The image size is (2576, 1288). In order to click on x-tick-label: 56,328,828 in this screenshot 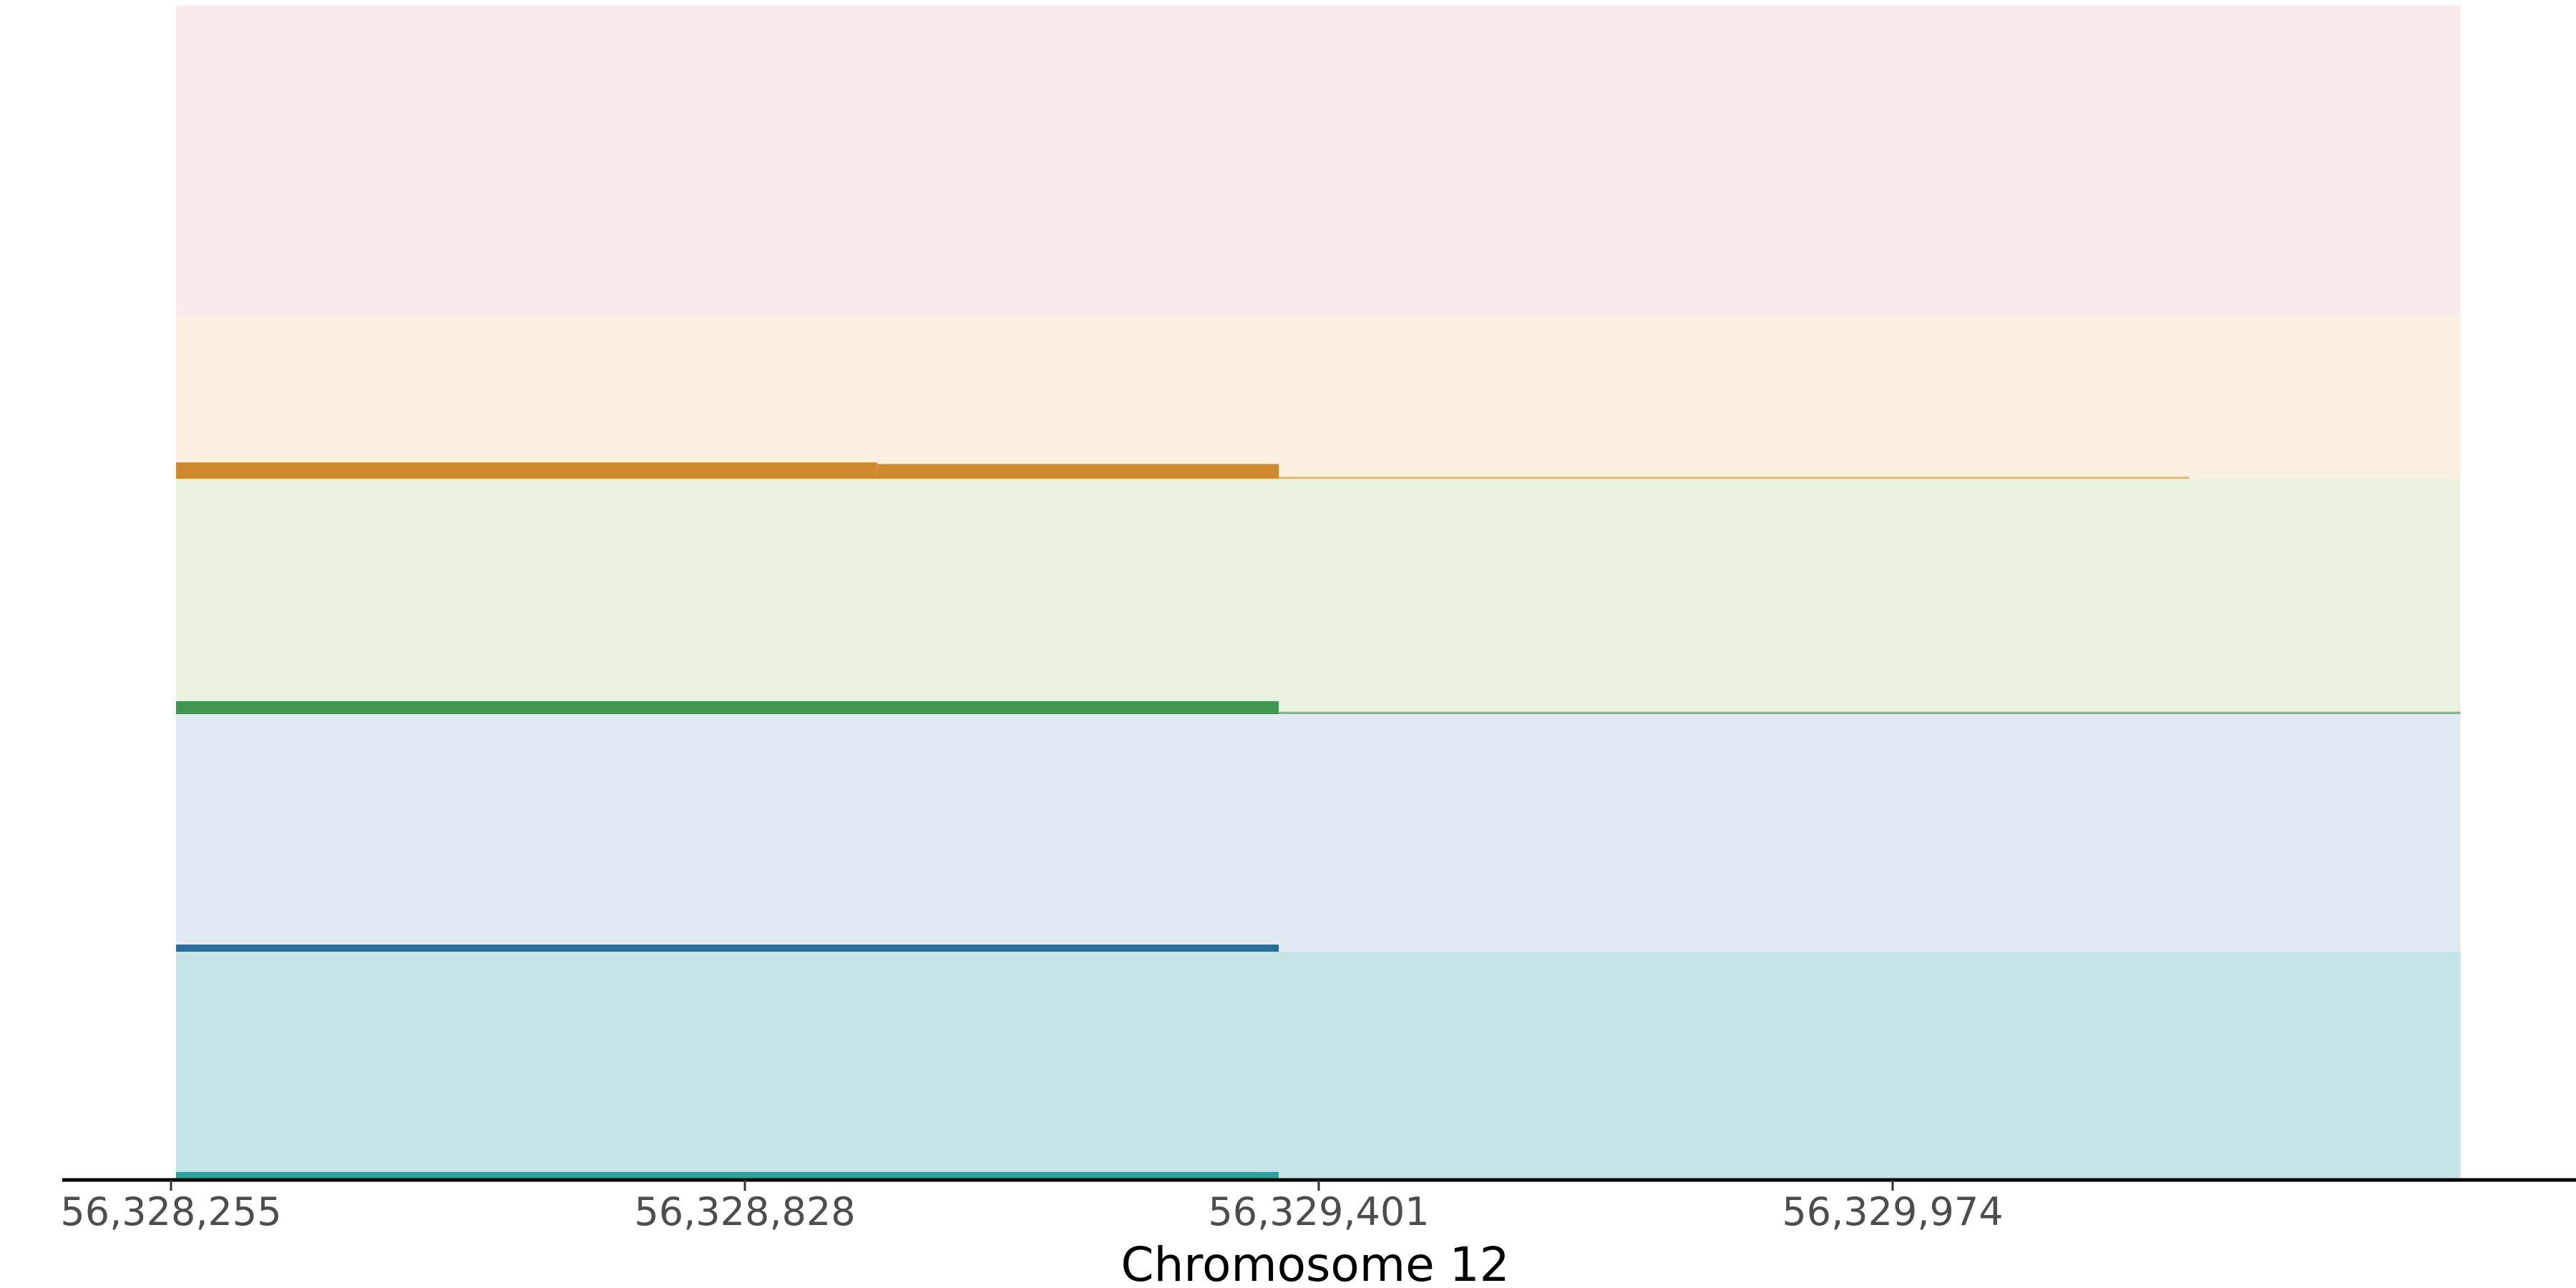, I will do `click(744, 1211)`.